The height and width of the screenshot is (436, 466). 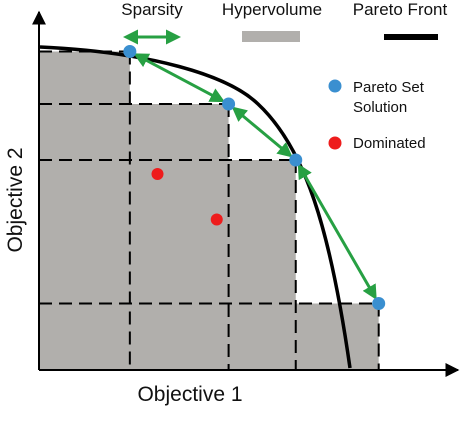 What do you see at coordinates (411, 37) in the screenshot?
I see `pareto-front-legend-swatch` at bounding box center [411, 37].